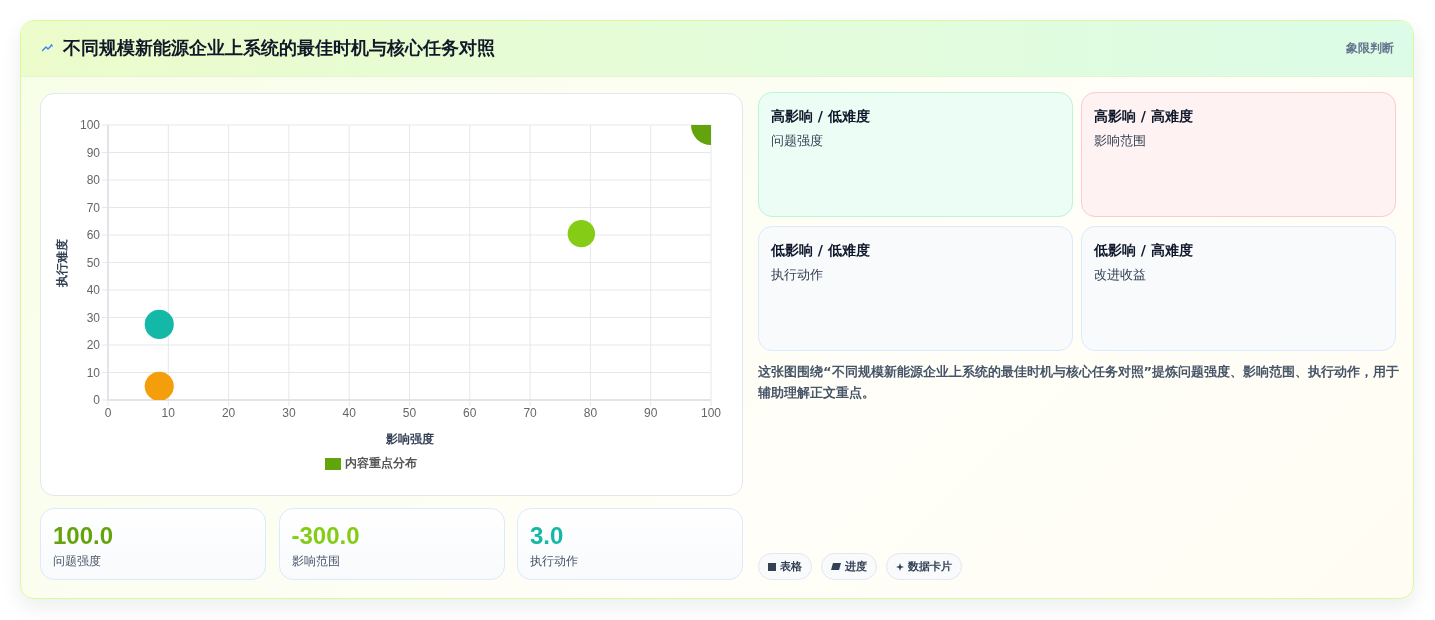  I want to click on text: 低影响 / 高难度, so click(1143, 250).